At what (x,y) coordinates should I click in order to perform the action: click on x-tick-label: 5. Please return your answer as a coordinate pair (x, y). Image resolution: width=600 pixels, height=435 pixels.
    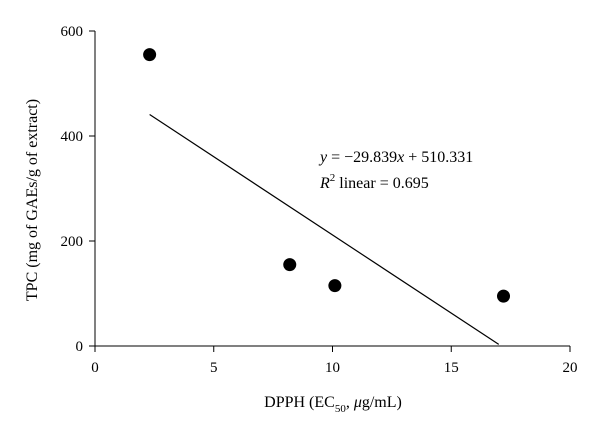
    Looking at the image, I should click on (214, 368).